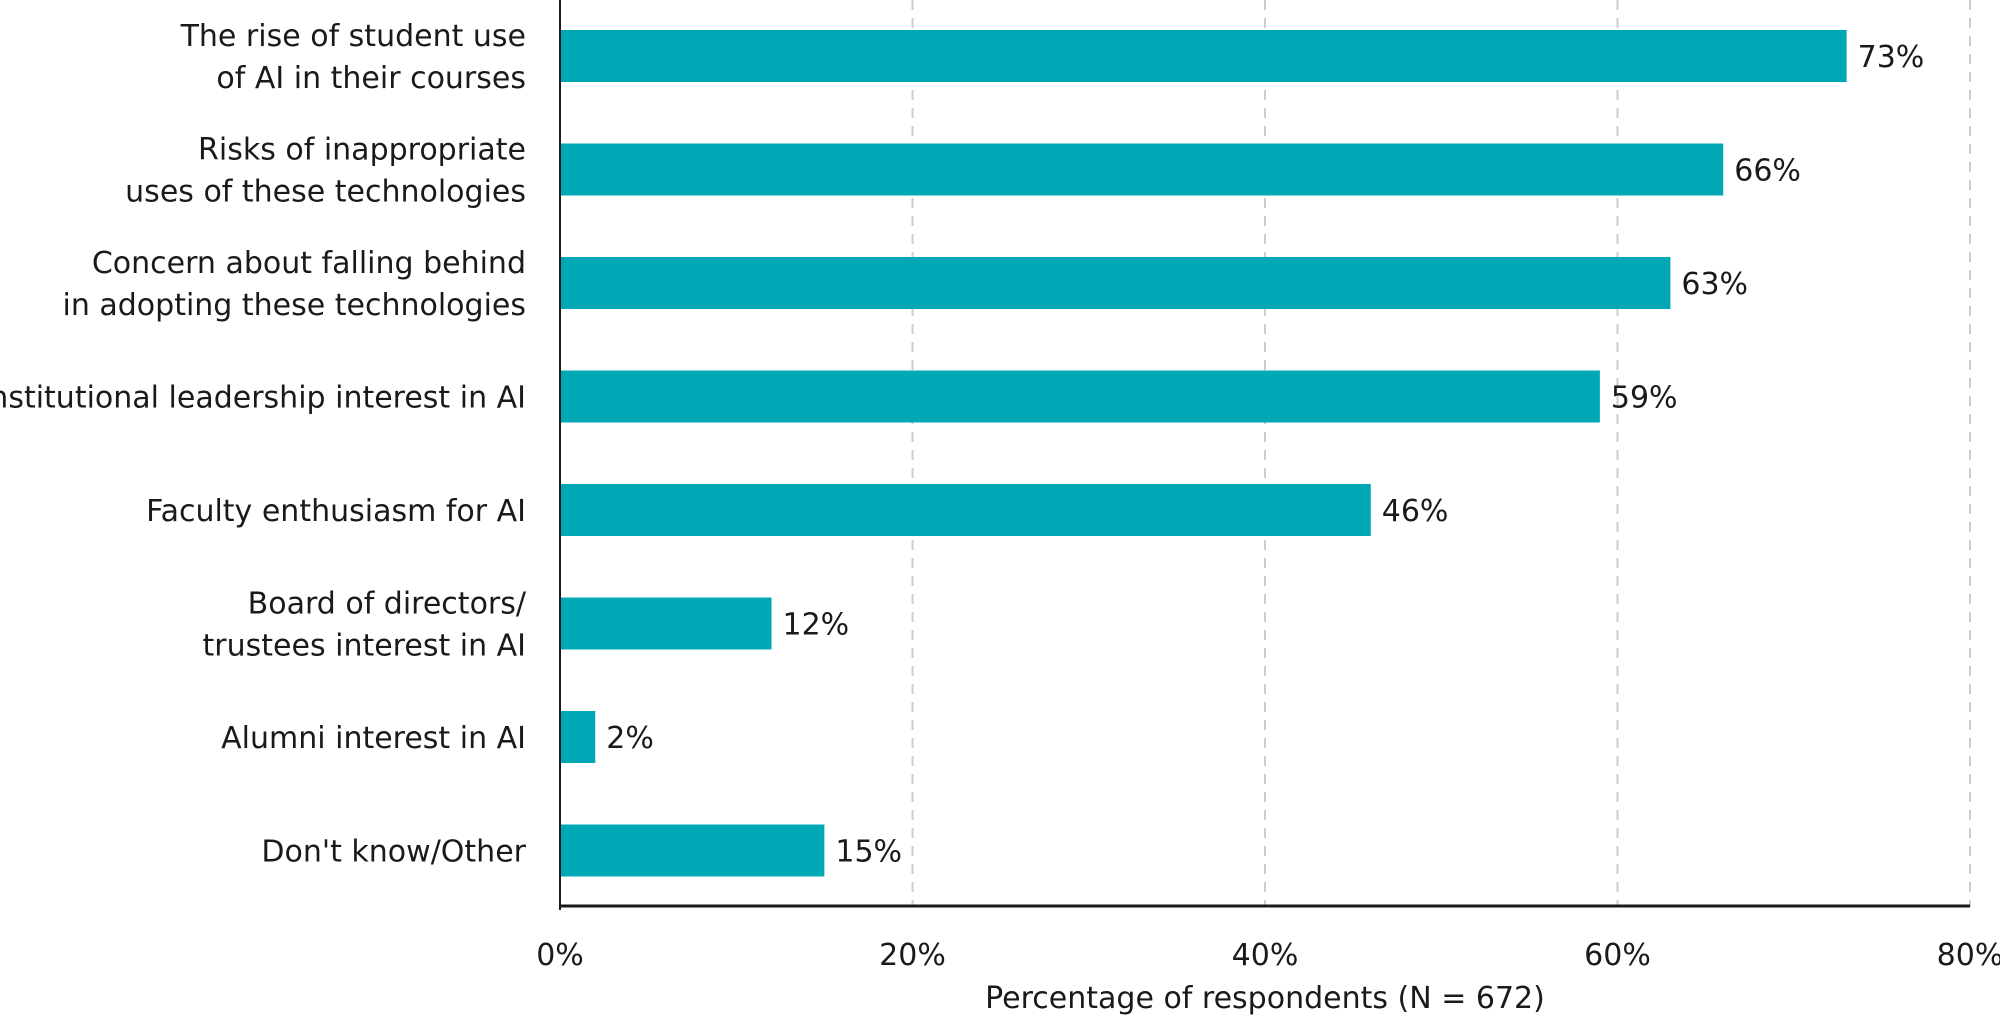  Describe the element at coordinates (393, 852) in the screenshot. I see `category-label: Don't know/Other` at that location.